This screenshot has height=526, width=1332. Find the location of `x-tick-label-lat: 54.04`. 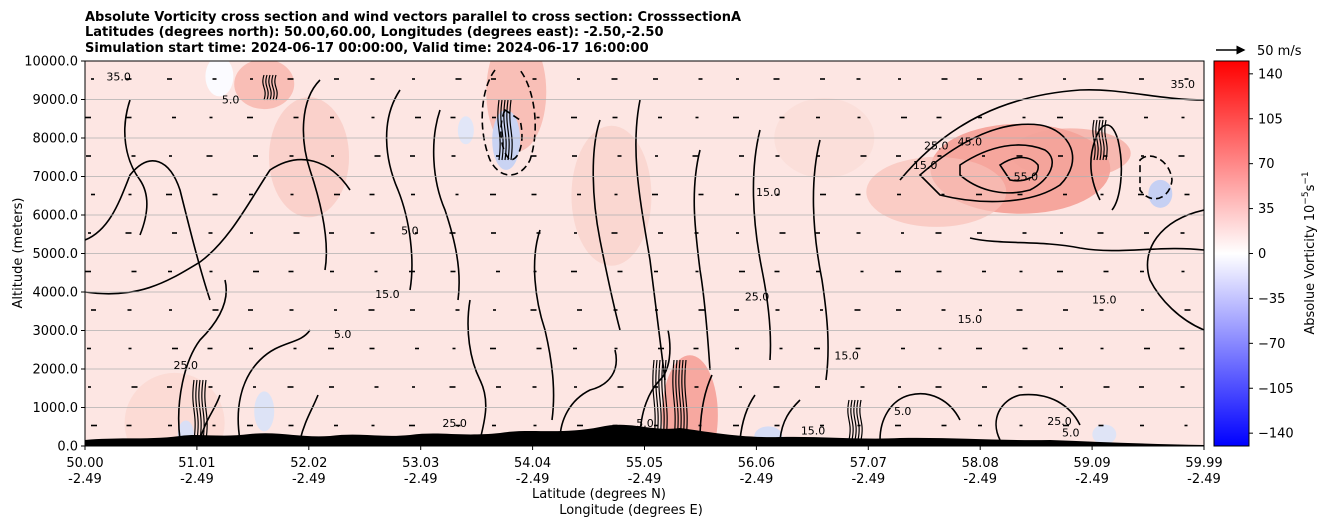

x-tick-label-lat: 54.04 is located at coordinates (532, 463).